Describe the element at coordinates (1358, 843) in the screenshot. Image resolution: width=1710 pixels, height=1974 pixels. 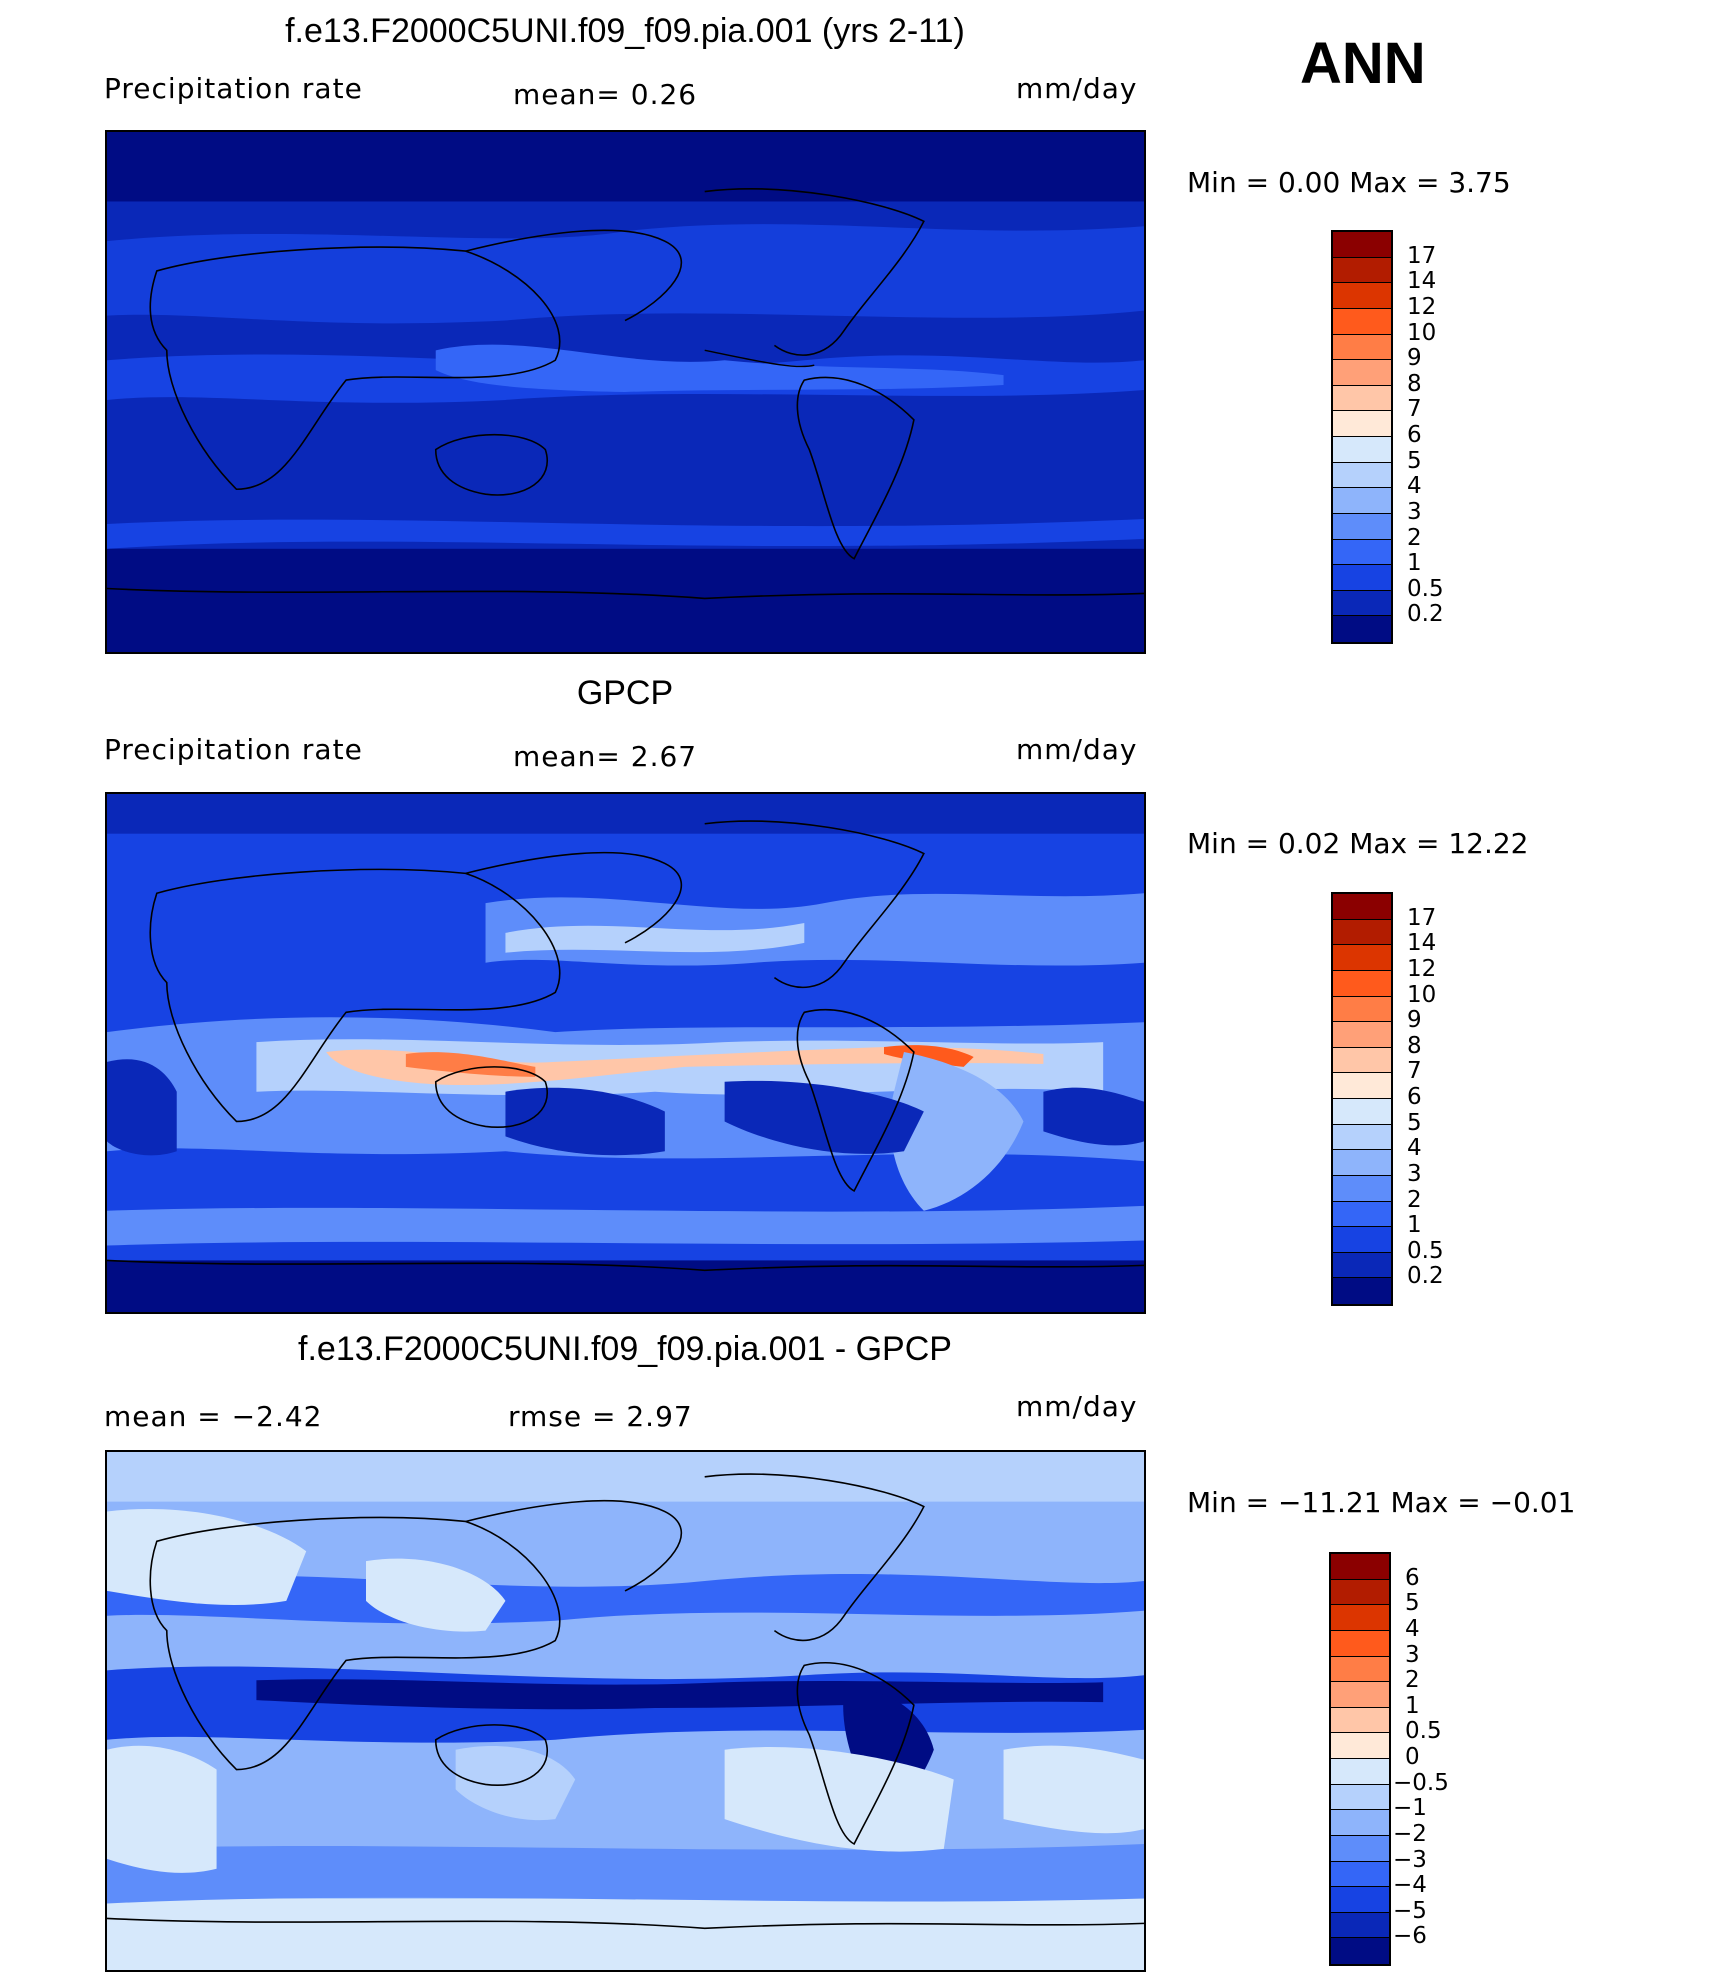
I see `panel-2-minmax: Min = 0.02 Max = 12.22` at that location.